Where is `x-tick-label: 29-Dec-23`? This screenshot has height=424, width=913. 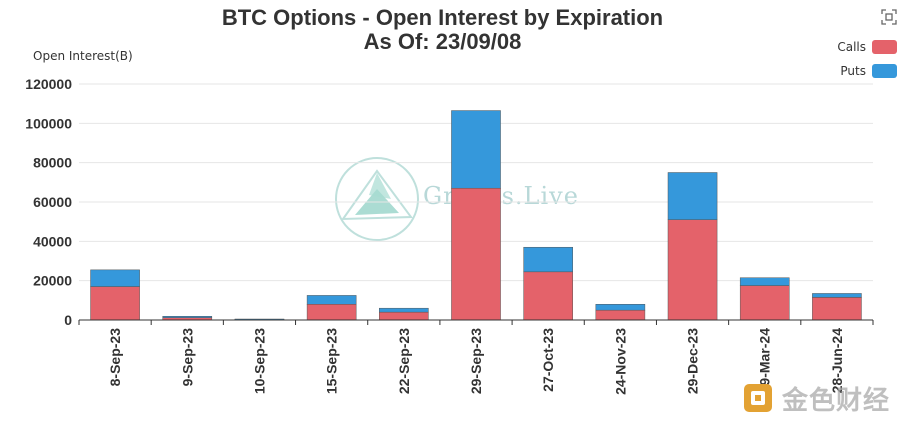 x-tick-label: 29-Dec-23 is located at coordinates (693, 361).